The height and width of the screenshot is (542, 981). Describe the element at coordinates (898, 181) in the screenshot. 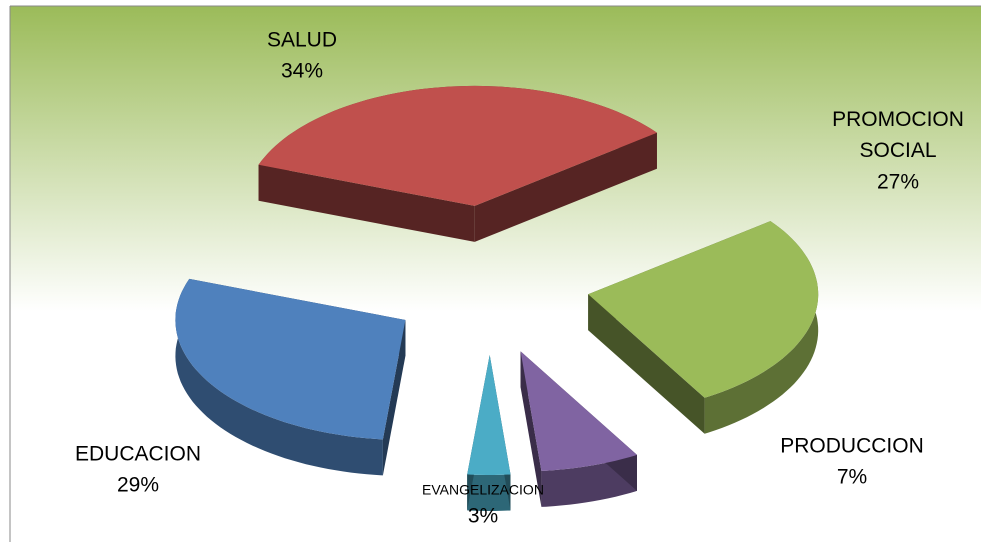

I see `value-label: 27%` at that location.